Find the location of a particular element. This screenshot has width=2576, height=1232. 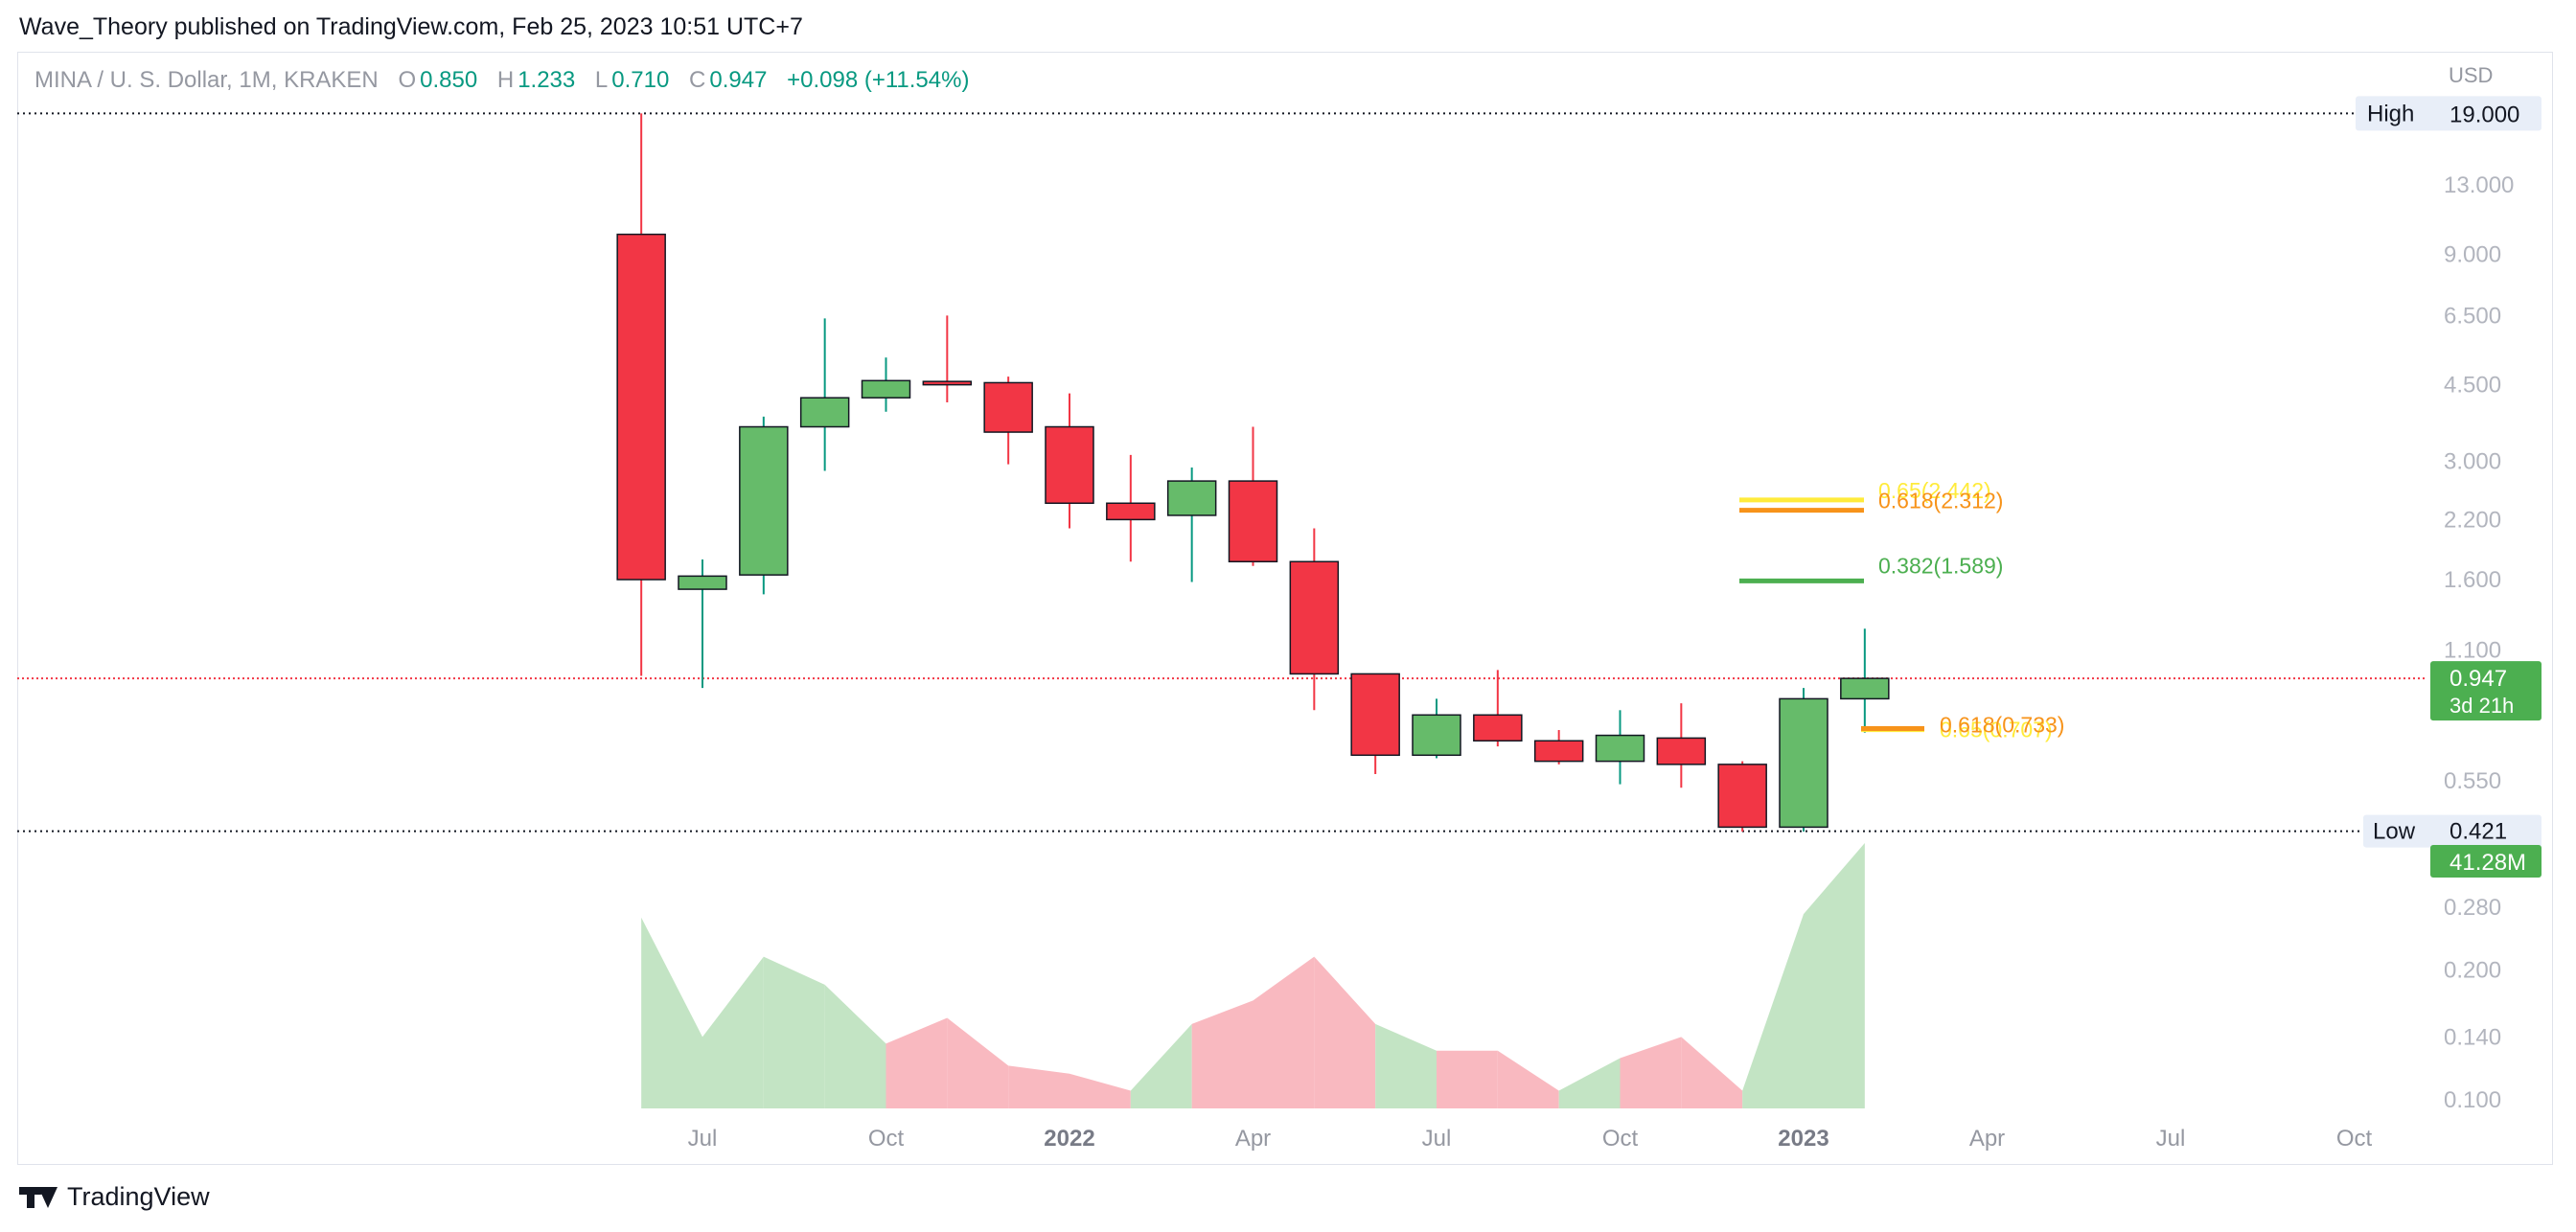

y-tick-label: 6.500 is located at coordinates (2472, 316).